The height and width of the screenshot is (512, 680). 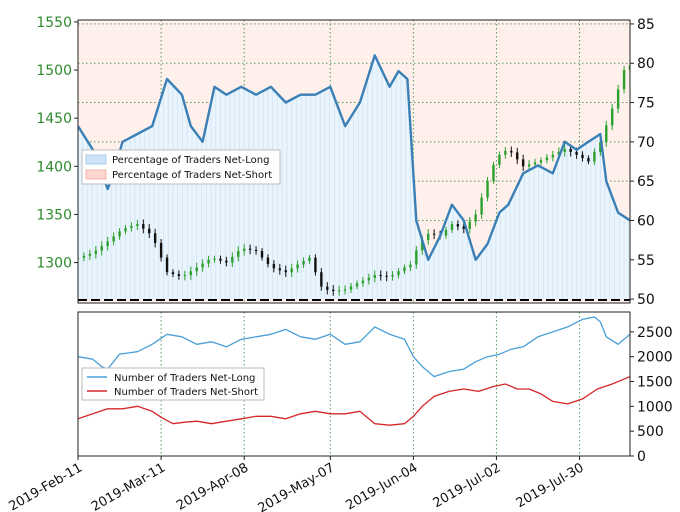 What do you see at coordinates (651, 395) in the screenshot?
I see `count-axis-right: 0 500 1000 1500 2000 2500` at bounding box center [651, 395].